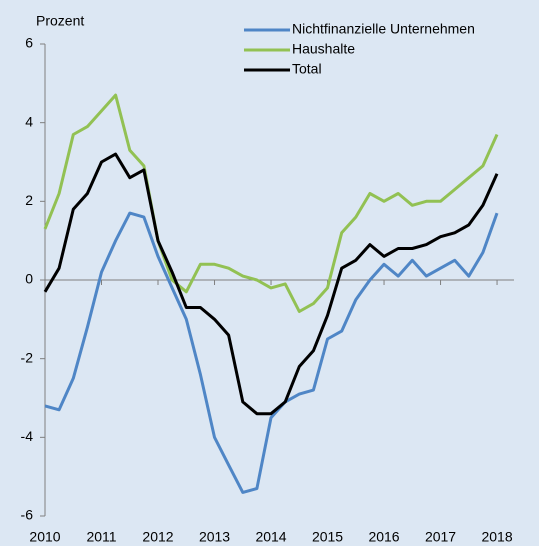 The image size is (539, 546). I want to click on x-tick-label: 2010, so click(44, 537).